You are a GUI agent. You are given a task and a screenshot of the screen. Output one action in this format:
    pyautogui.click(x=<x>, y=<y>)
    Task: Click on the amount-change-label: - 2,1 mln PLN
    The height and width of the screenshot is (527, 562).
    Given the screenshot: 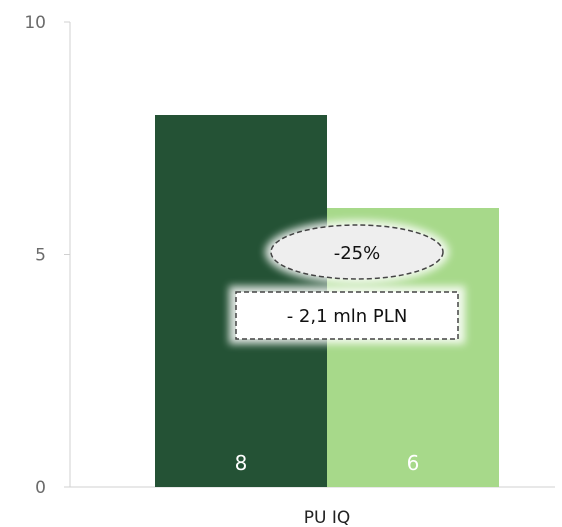 What is the action you would take?
    pyautogui.click(x=347, y=316)
    